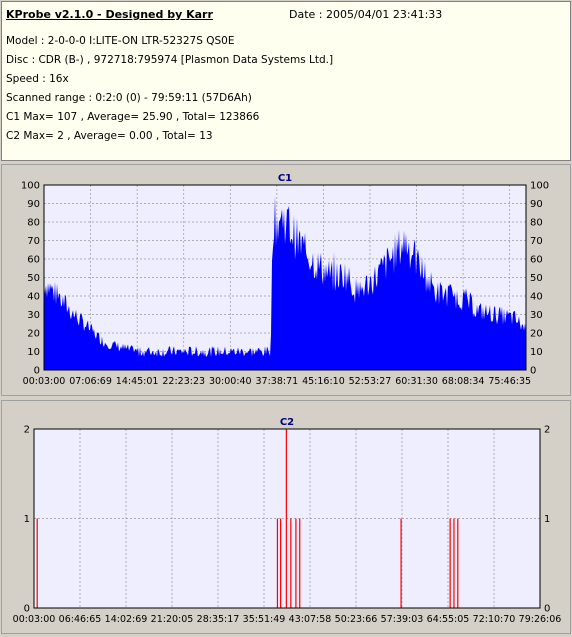 The image size is (572, 637). I want to click on y-tick-label-left: 50, so click(33, 278).